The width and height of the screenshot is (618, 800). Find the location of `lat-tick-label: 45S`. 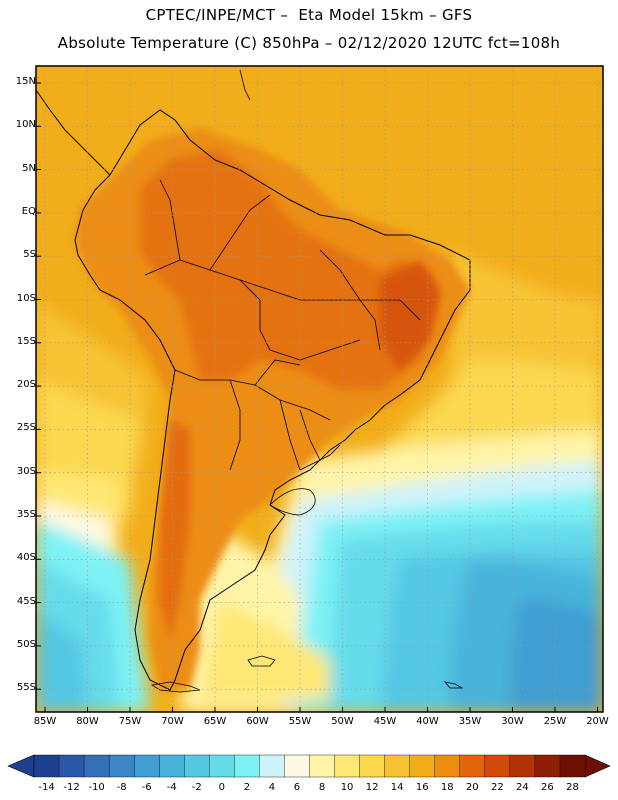

lat-tick-label: 45S is located at coordinates (26, 601).